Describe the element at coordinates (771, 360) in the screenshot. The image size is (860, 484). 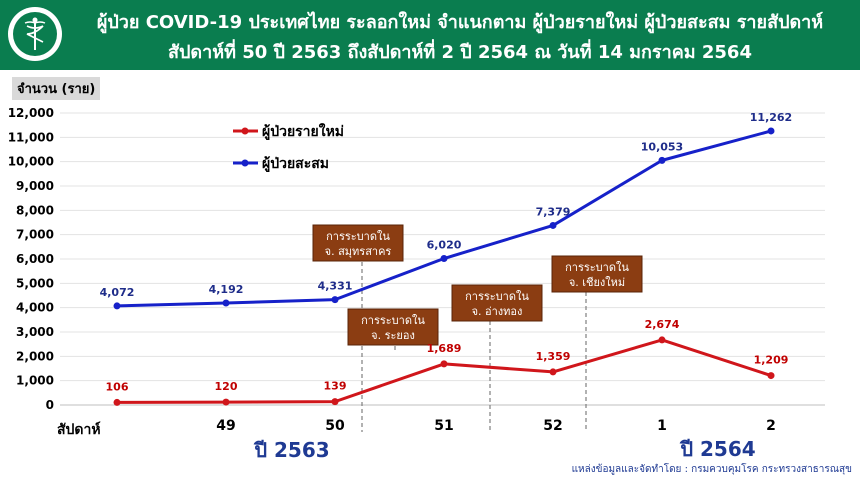
I see `data-label-new-cases: 1,209` at that location.